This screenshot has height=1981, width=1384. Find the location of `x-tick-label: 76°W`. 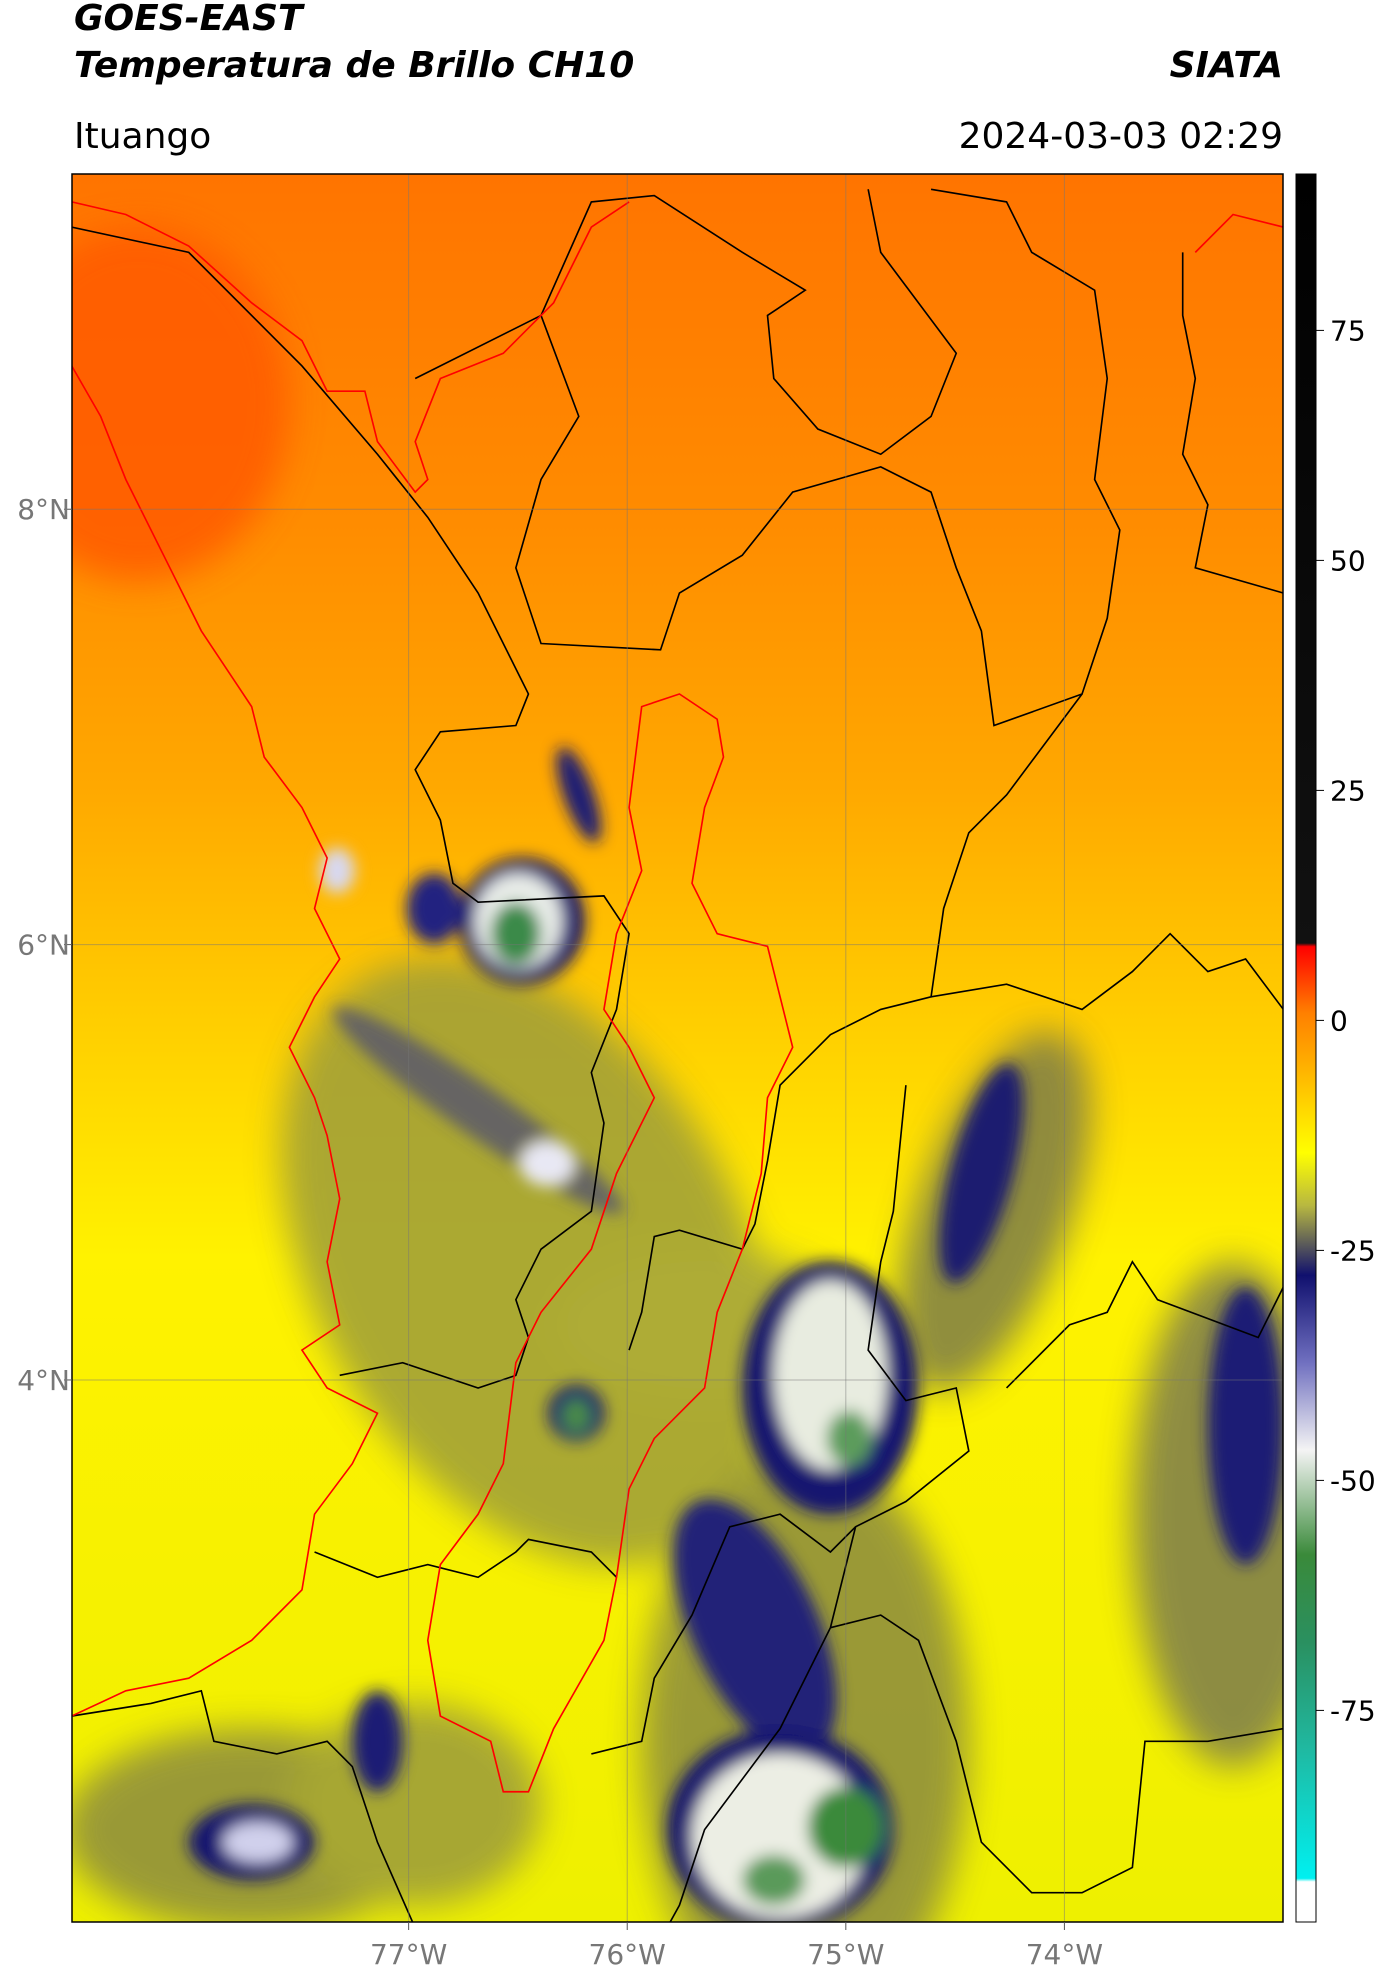

x-tick-label: 76°W is located at coordinates (627, 1954).